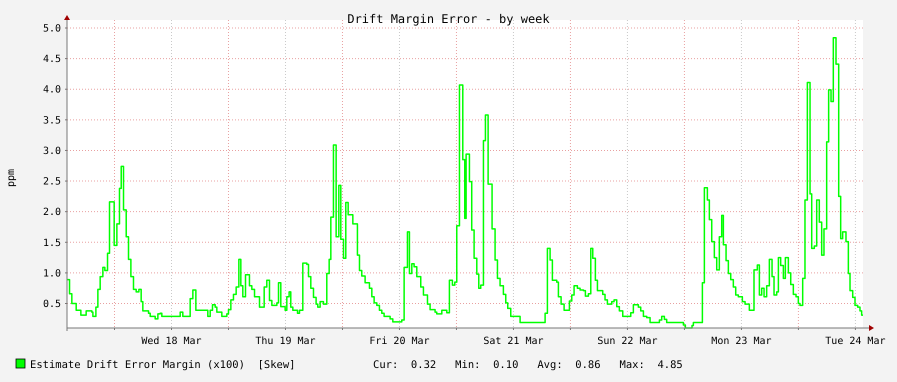 The image size is (897, 382). Describe the element at coordinates (741, 341) in the screenshot. I see `x-tick-label: Mon 23 Mar` at that location.